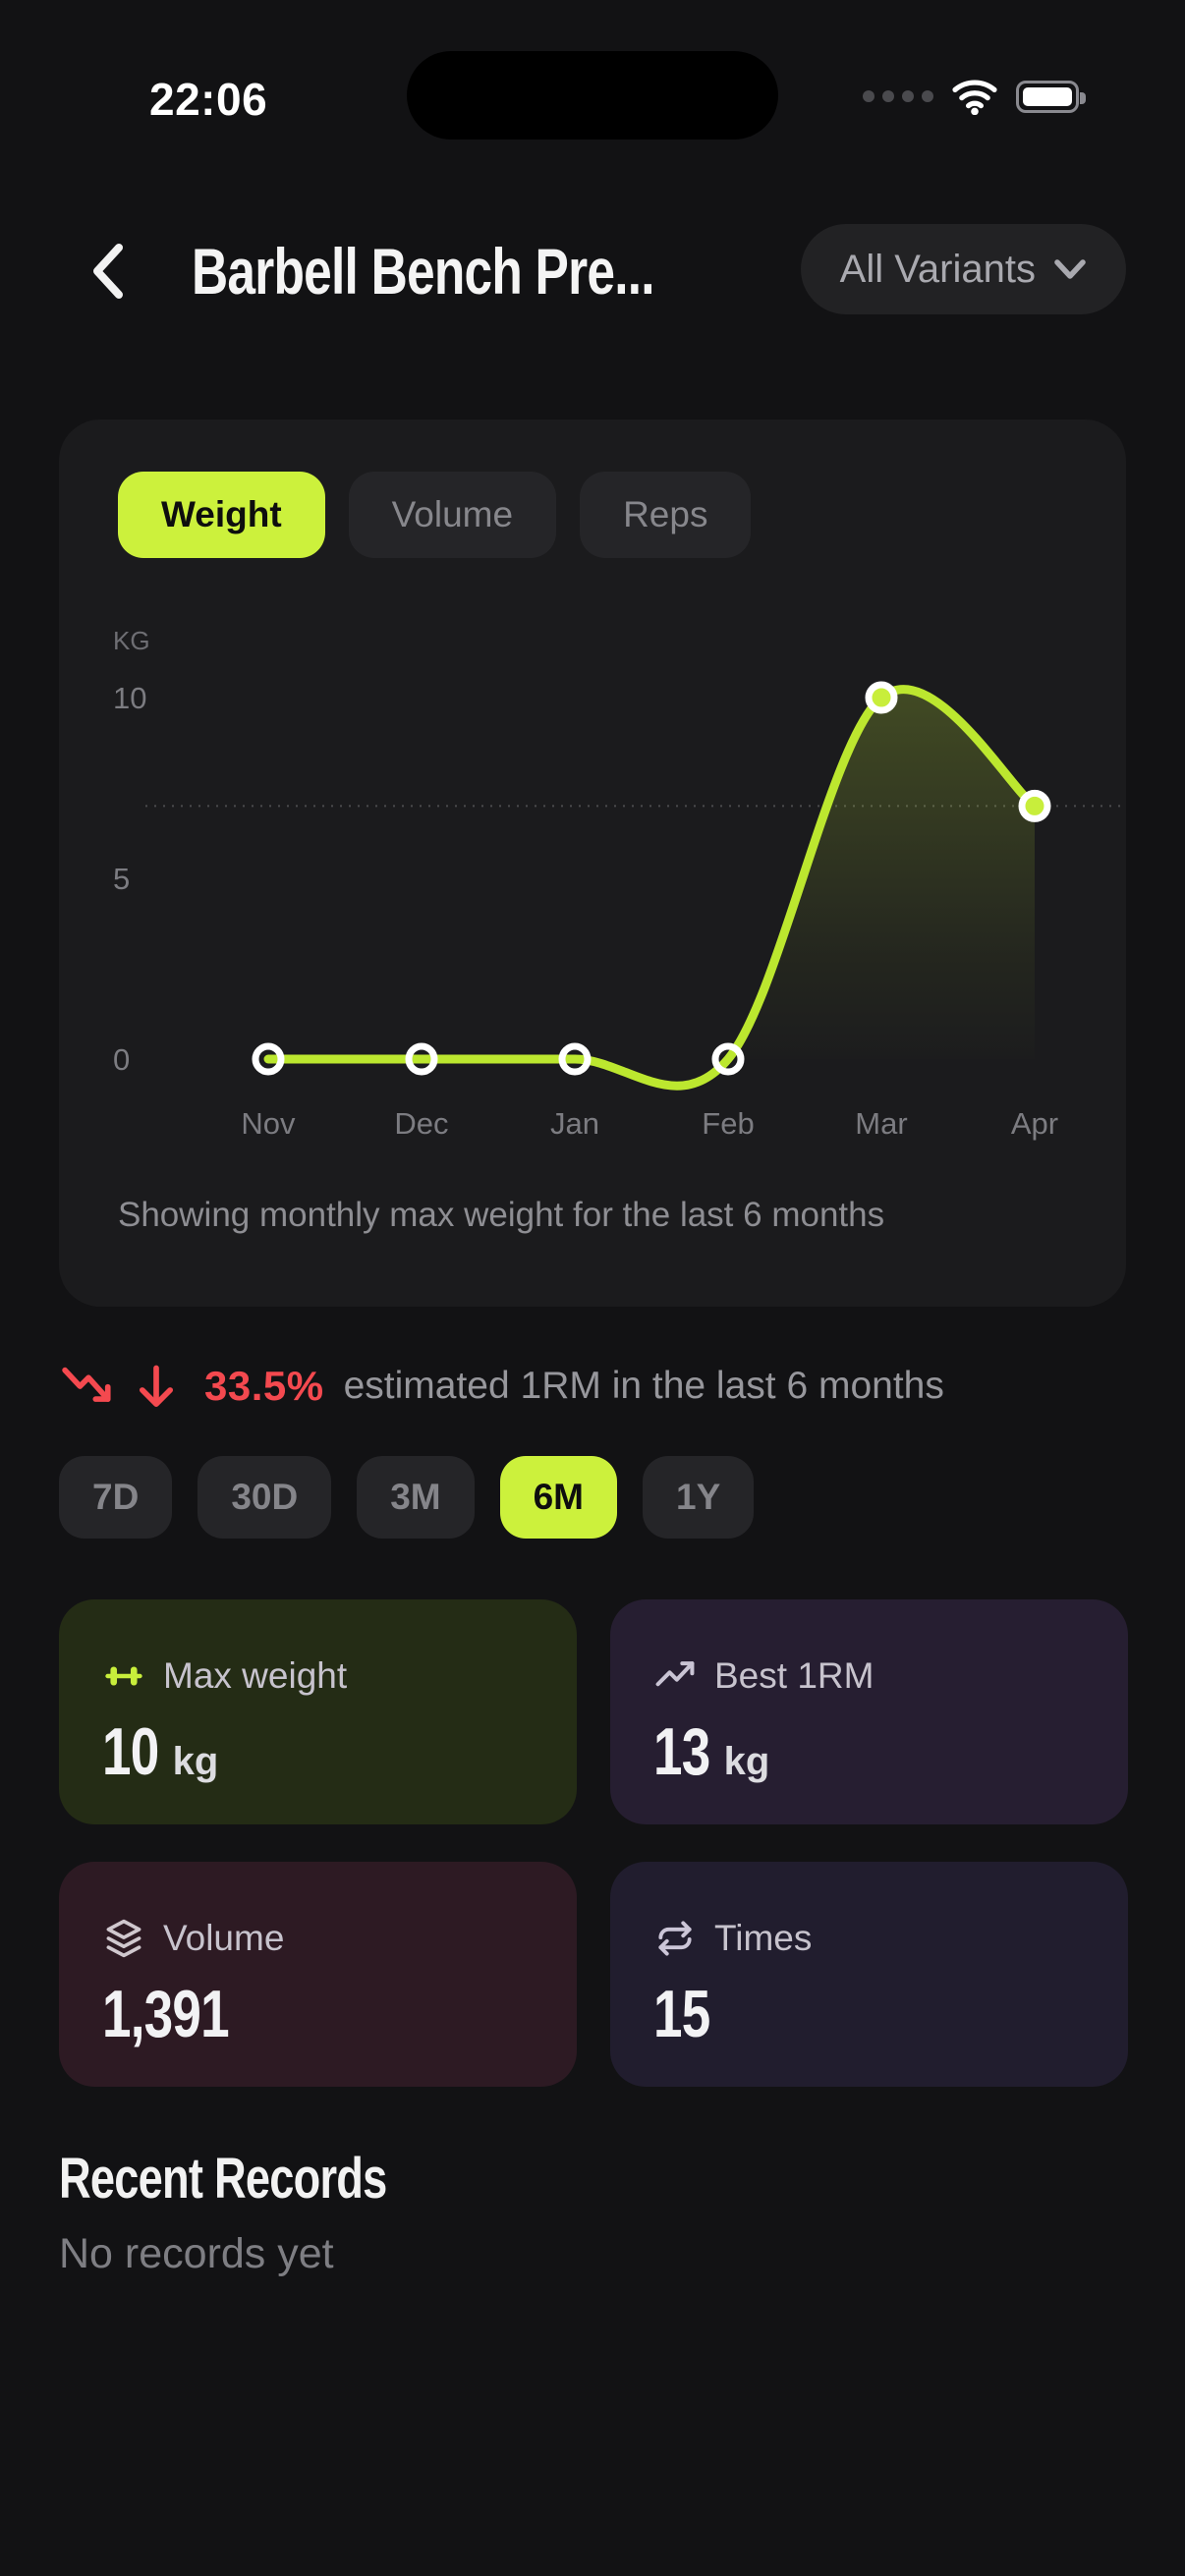 The image size is (1185, 2576). What do you see at coordinates (223, 2179) in the screenshot?
I see `recent-records-title: Recent Records` at bounding box center [223, 2179].